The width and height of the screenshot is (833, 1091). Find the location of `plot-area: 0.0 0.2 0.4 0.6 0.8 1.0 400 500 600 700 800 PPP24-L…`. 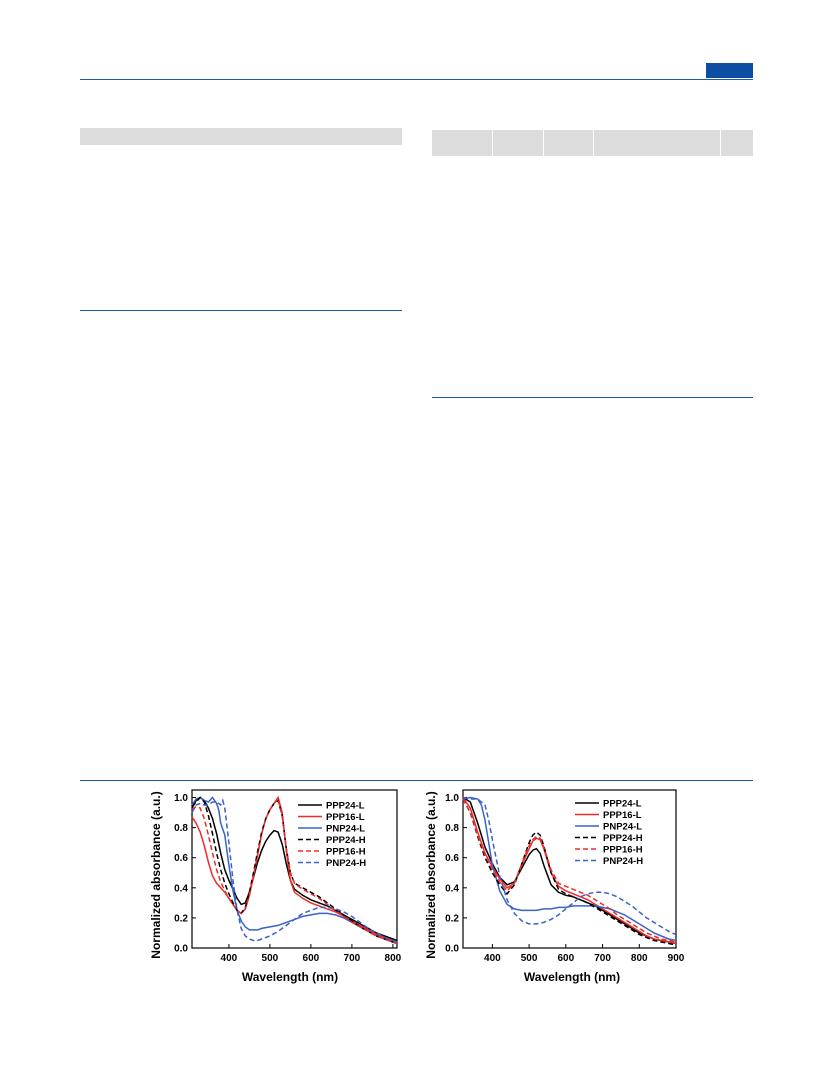

plot-area: 0.0 0.2 0.4 0.6 0.8 1.0 400 500 600 700 800 PPP24-L… is located at coordinates (288, 876).